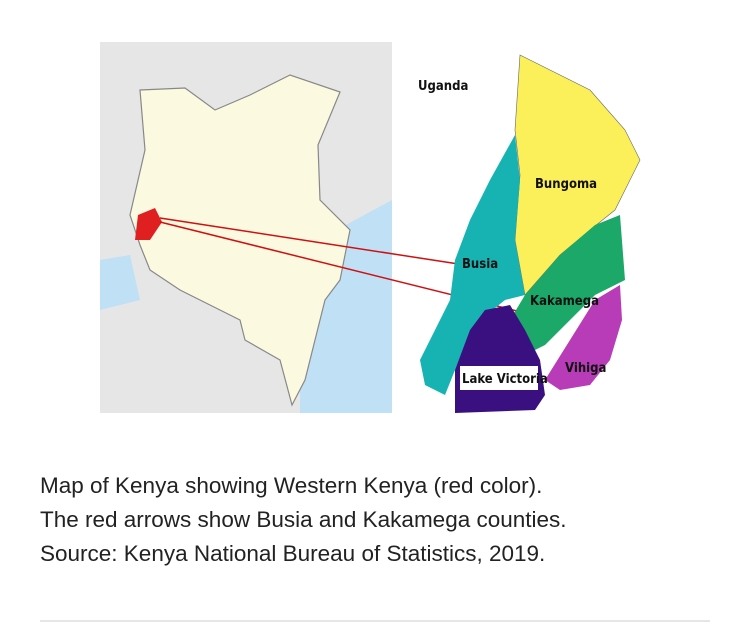 The height and width of the screenshot is (624, 750). I want to click on label: Vihiga, so click(585, 368).